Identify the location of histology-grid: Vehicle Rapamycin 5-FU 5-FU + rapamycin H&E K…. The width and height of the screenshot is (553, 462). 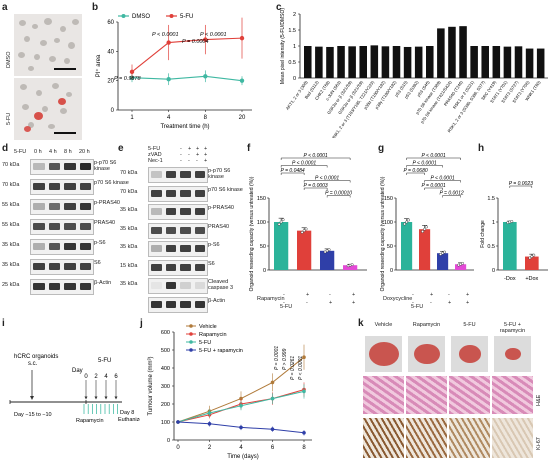
(456, 392).